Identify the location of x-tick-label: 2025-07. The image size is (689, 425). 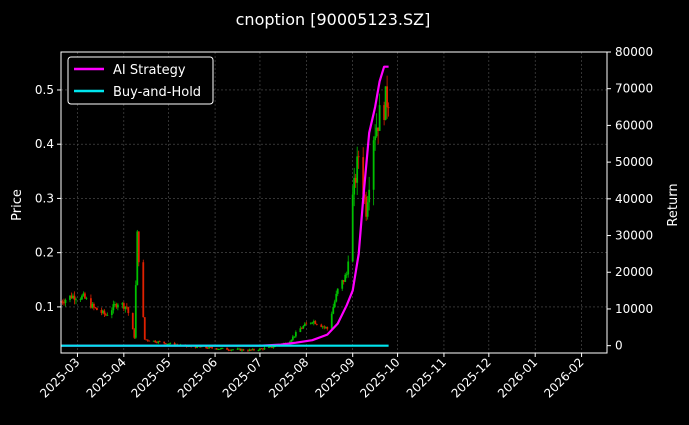
(242, 377).